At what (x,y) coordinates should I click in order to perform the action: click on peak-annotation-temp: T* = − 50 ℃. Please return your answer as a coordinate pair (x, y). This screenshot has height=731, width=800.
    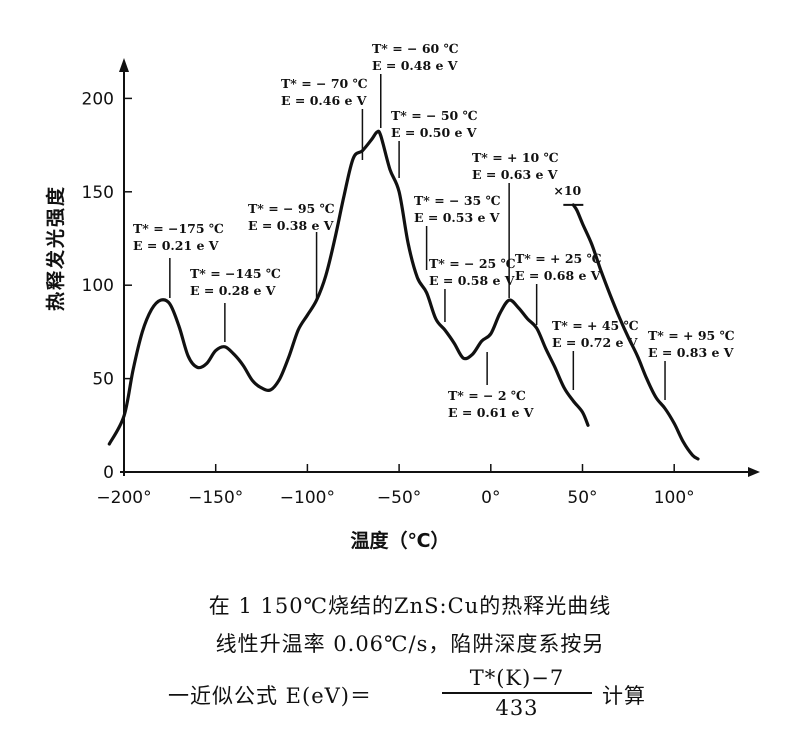
    Looking at the image, I should click on (434, 115).